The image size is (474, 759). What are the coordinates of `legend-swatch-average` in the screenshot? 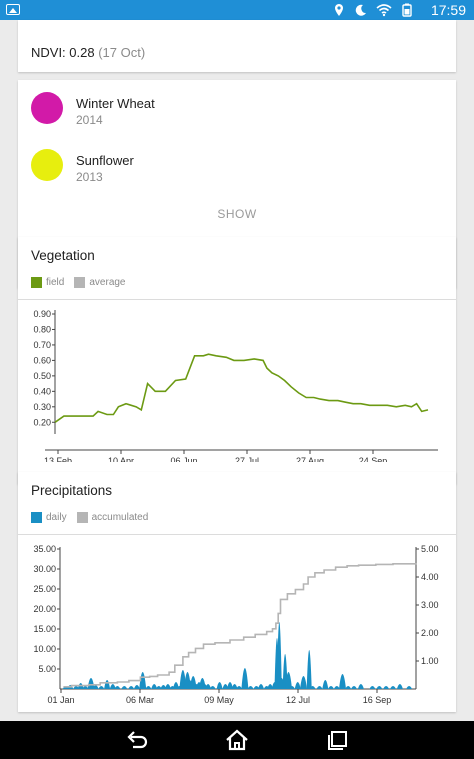 It's located at (80, 282).